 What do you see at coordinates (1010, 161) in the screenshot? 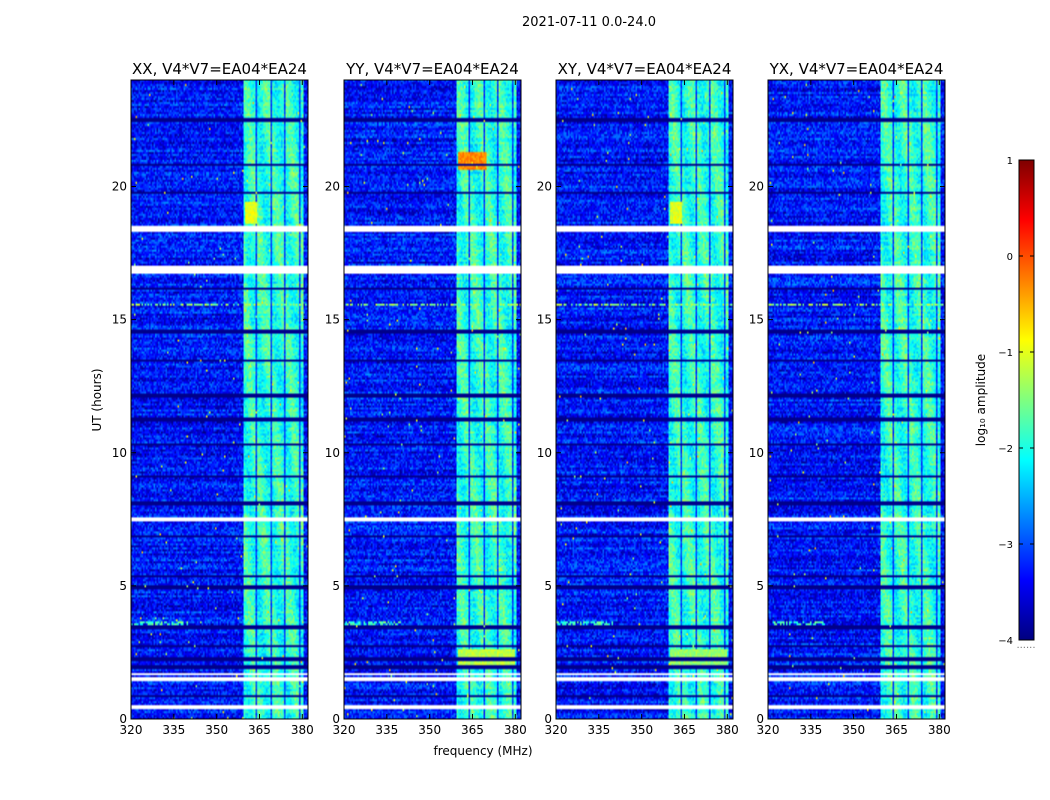
I see `colorbar-tick-label: 1` at bounding box center [1010, 161].